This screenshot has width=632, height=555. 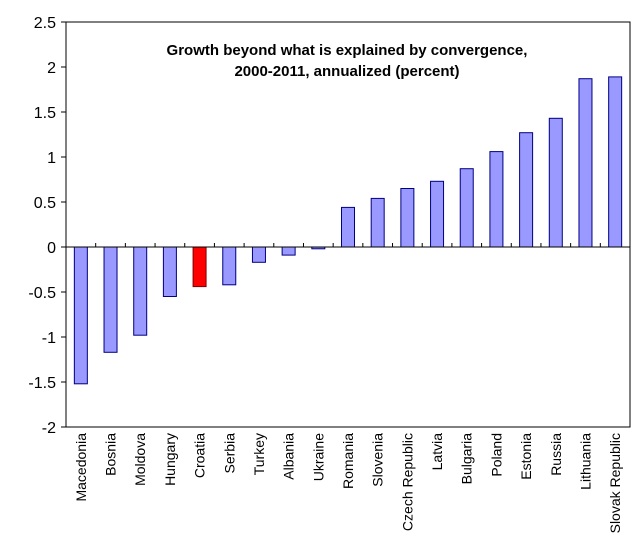 What do you see at coordinates (288, 251) in the screenshot?
I see `bar-albania` at bounding box center [288, 251].